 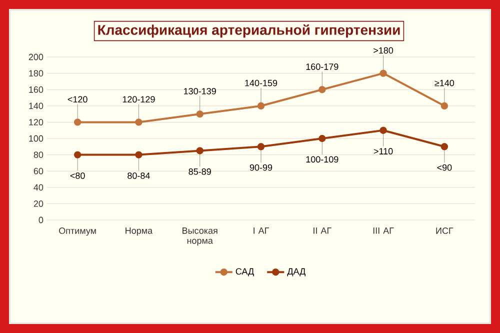 I want to click on y-tick-label: 140, so click(x=36, y=106).